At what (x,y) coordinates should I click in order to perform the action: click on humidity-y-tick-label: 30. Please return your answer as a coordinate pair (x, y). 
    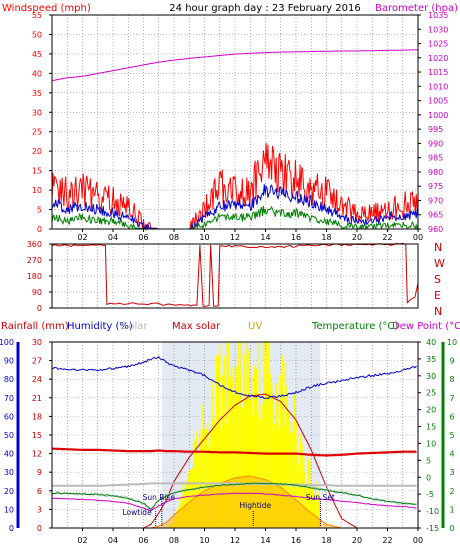
    Looking at the image, I should click on (9, 472).